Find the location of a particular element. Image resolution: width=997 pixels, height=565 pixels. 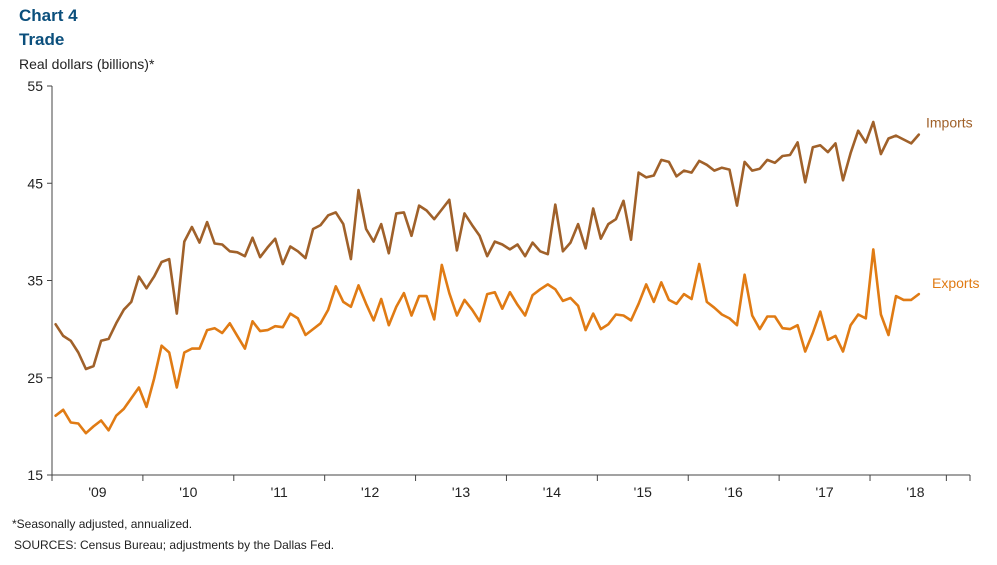

x-tick-label: '15 is located at coordinates (643, 492).